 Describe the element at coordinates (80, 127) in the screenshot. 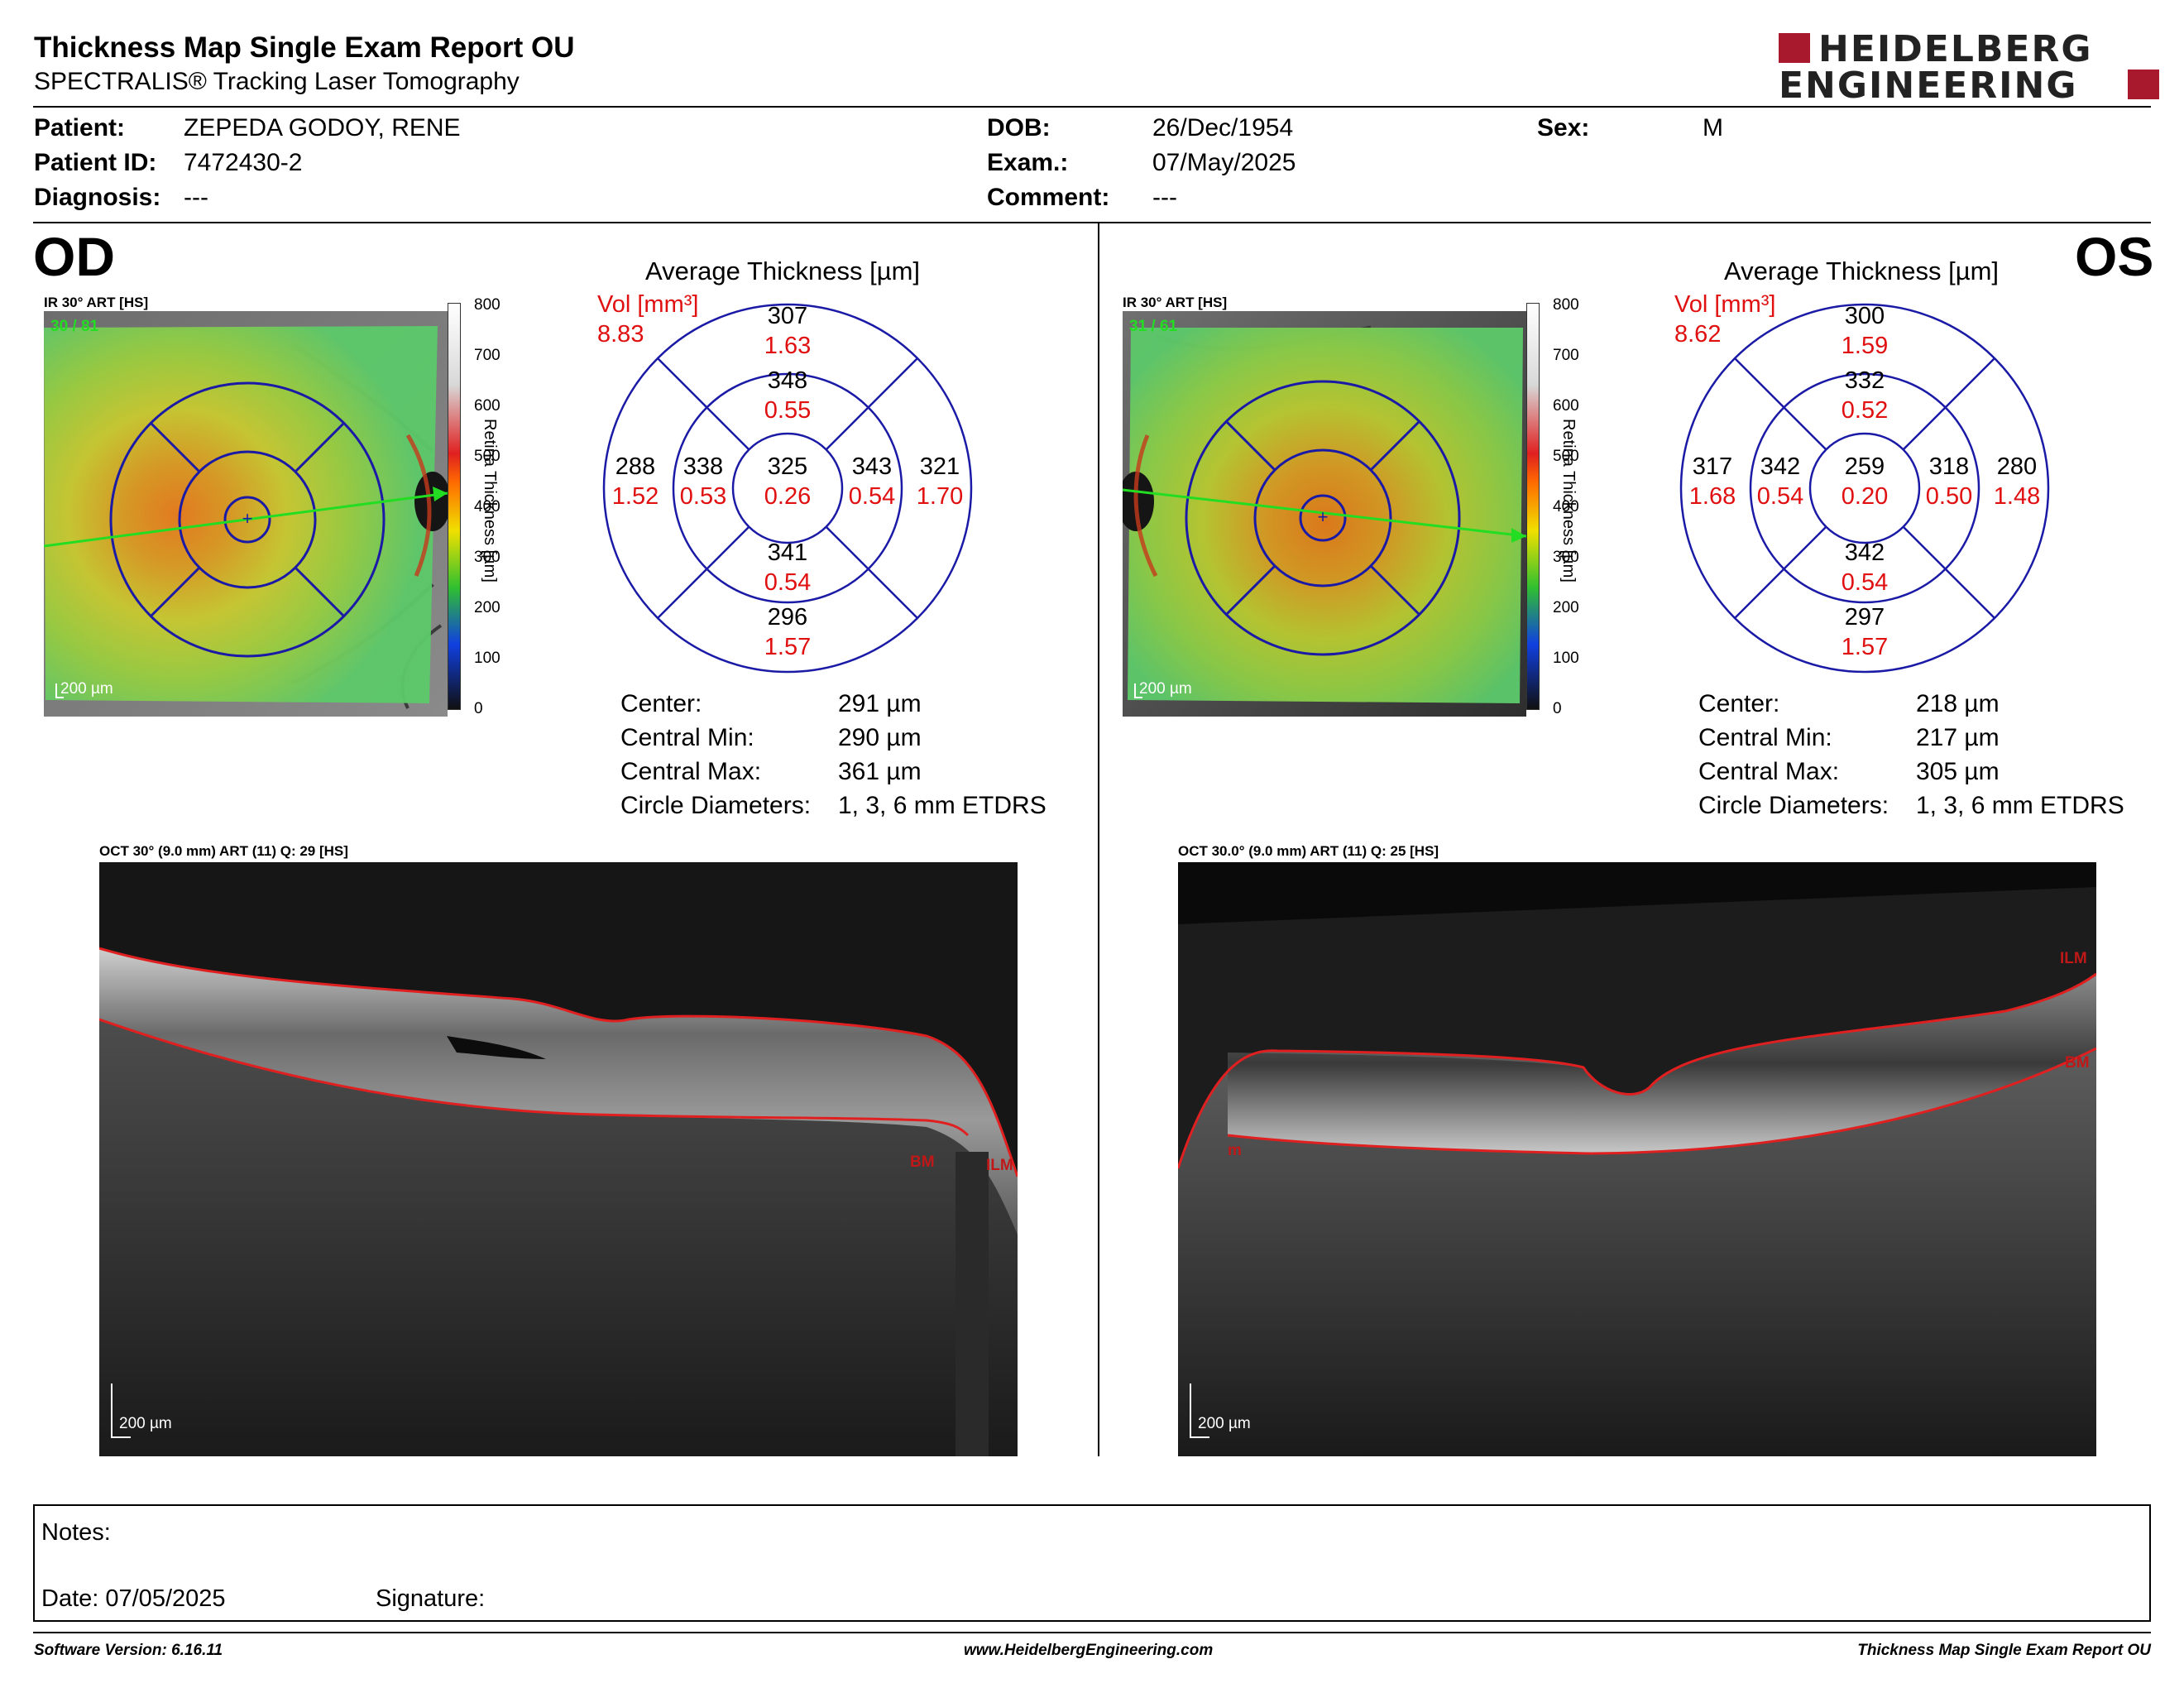

I see `patient-label: Patient:` at that location.